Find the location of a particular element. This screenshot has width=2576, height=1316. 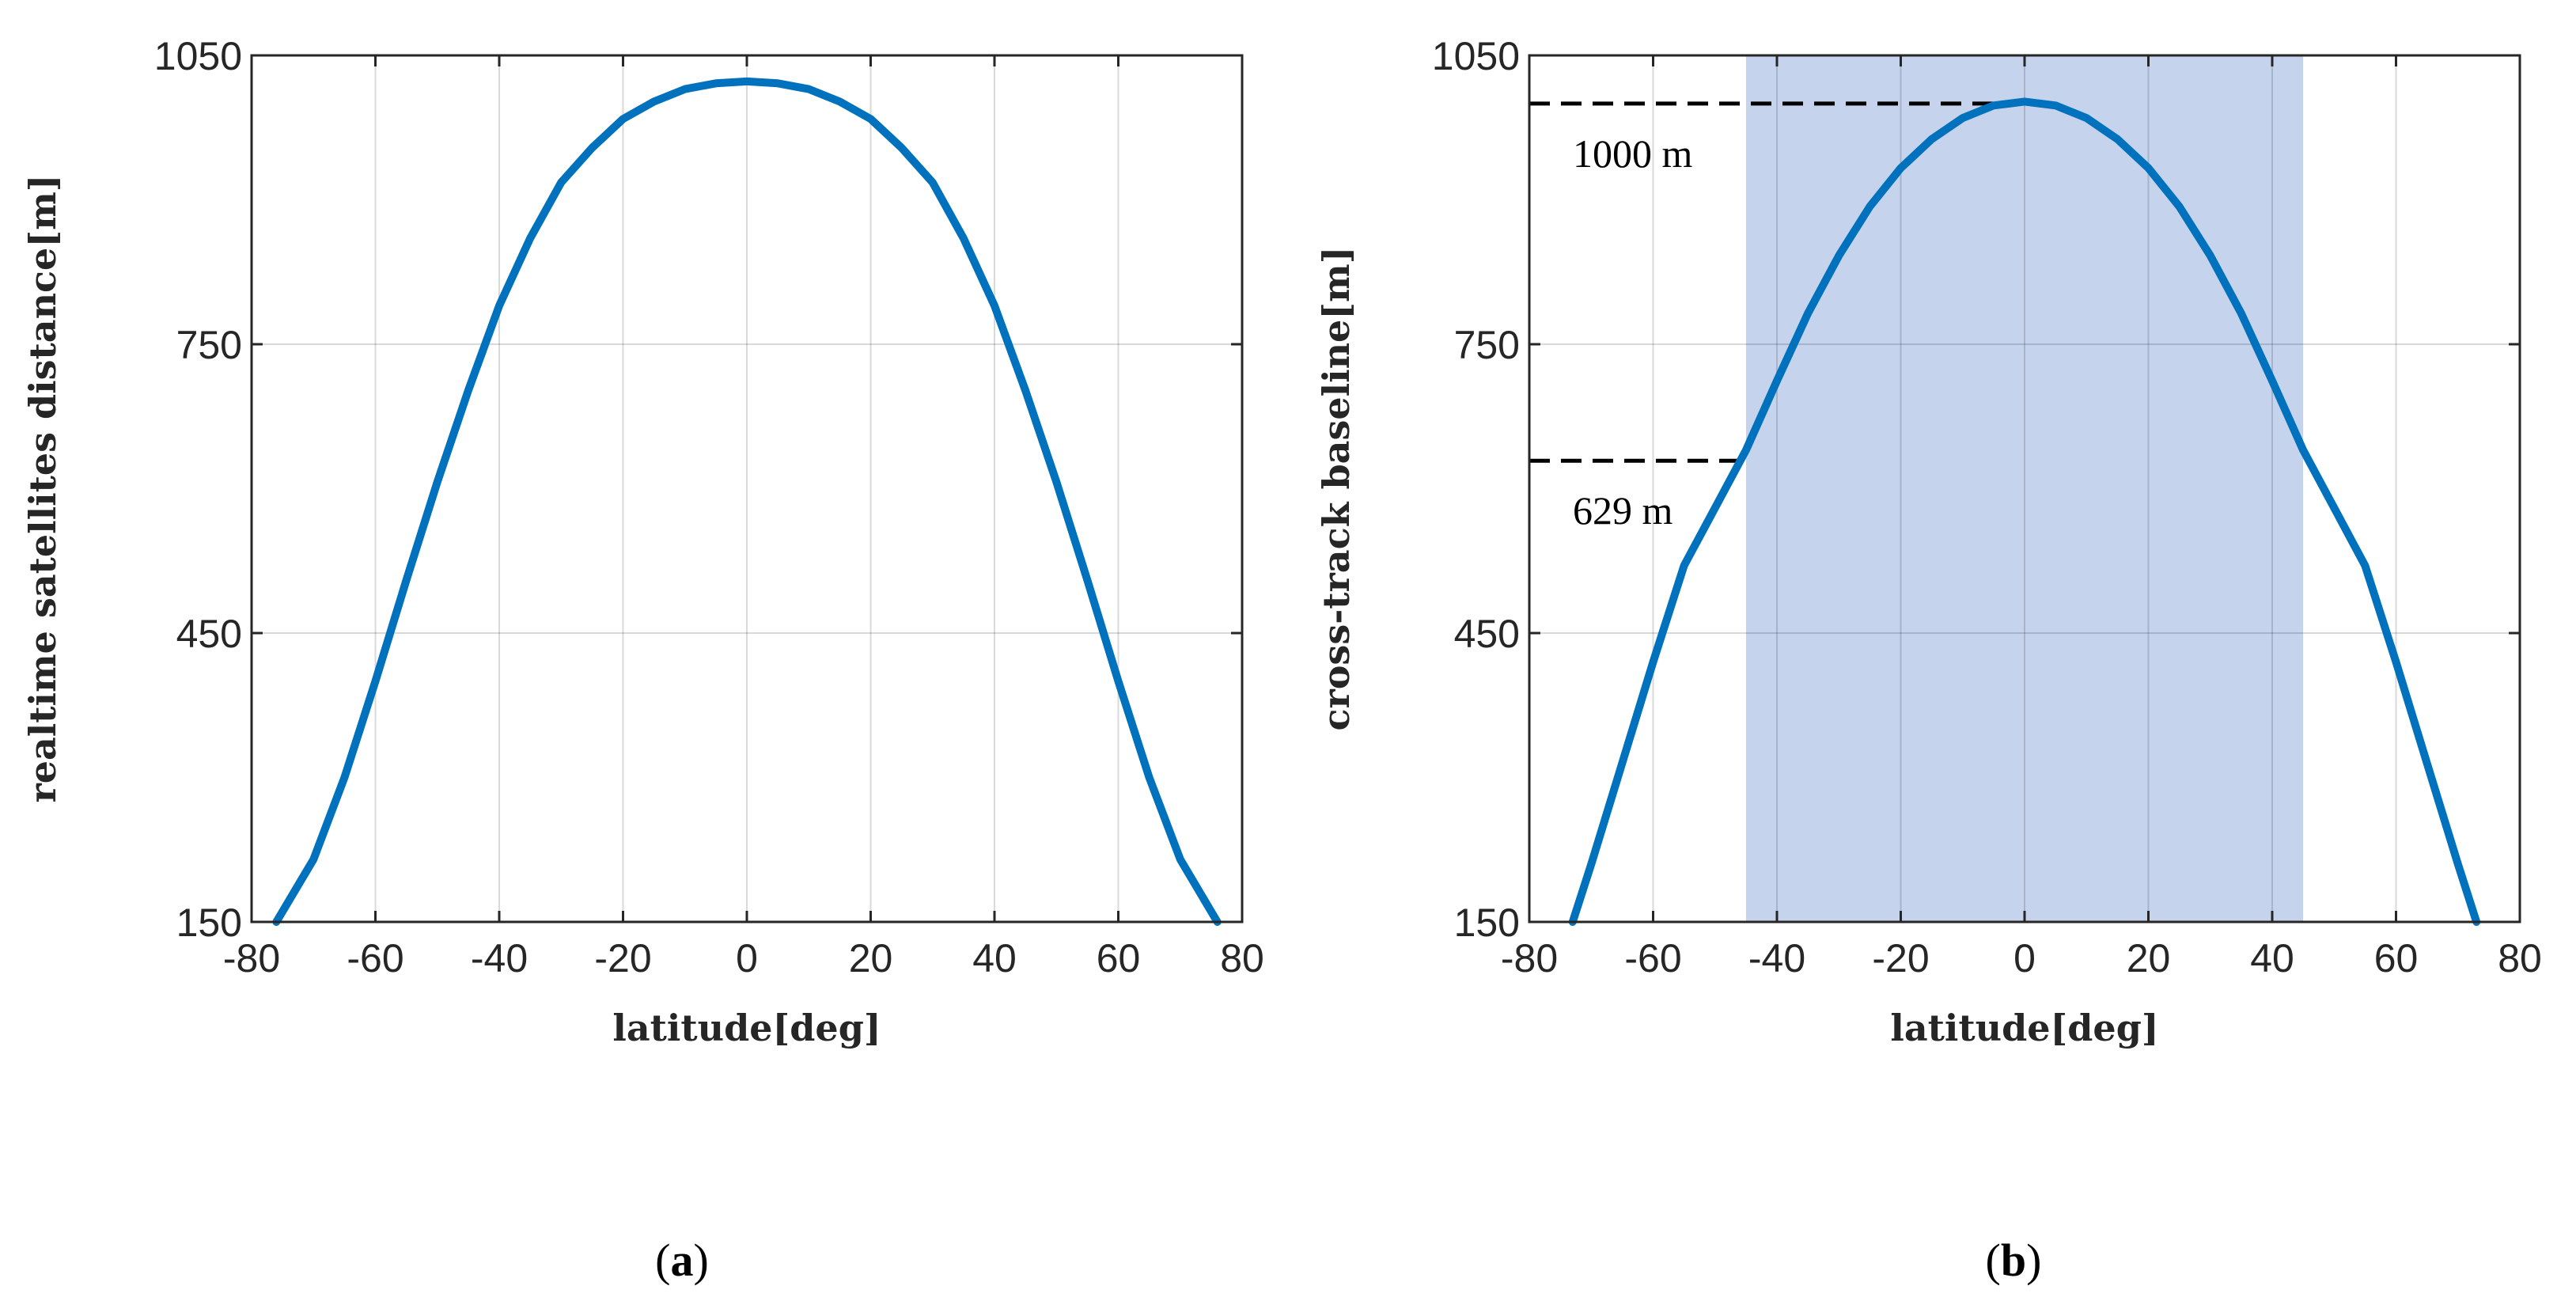

panel-b-caption: (b) is located at coordinates (2014, 1260).